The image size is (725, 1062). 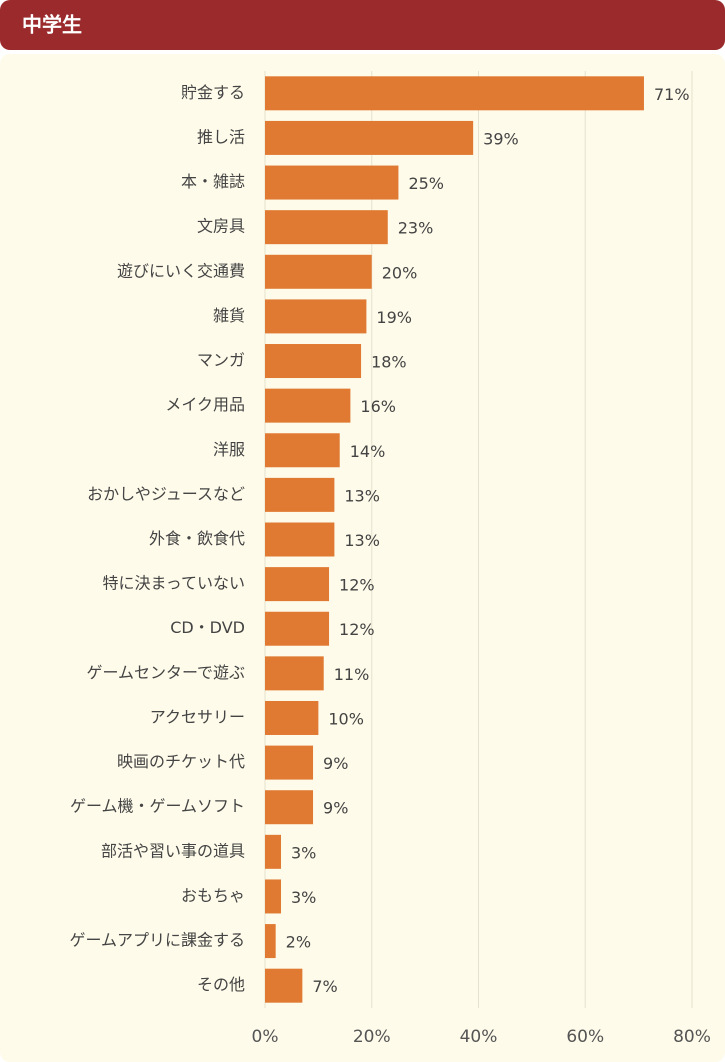 What do you see at coordinates (173, 583) in the screenshot?
I see `y-tick-label: 特に決まっていない` at bounding box center [173, 583].